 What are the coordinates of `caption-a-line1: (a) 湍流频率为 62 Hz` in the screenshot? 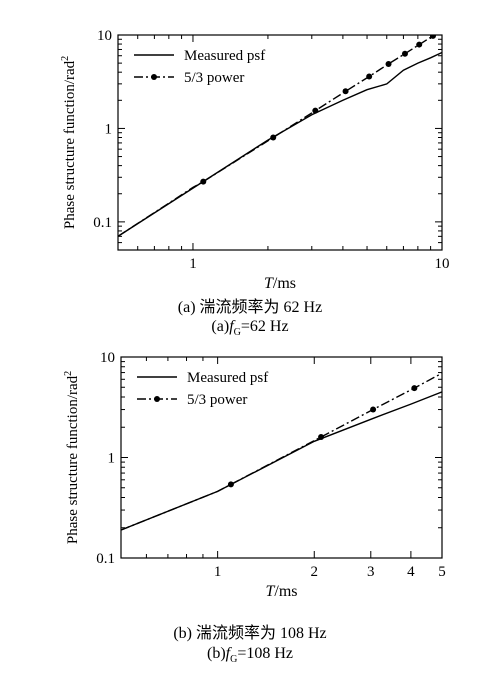 It's located at (250, 307).